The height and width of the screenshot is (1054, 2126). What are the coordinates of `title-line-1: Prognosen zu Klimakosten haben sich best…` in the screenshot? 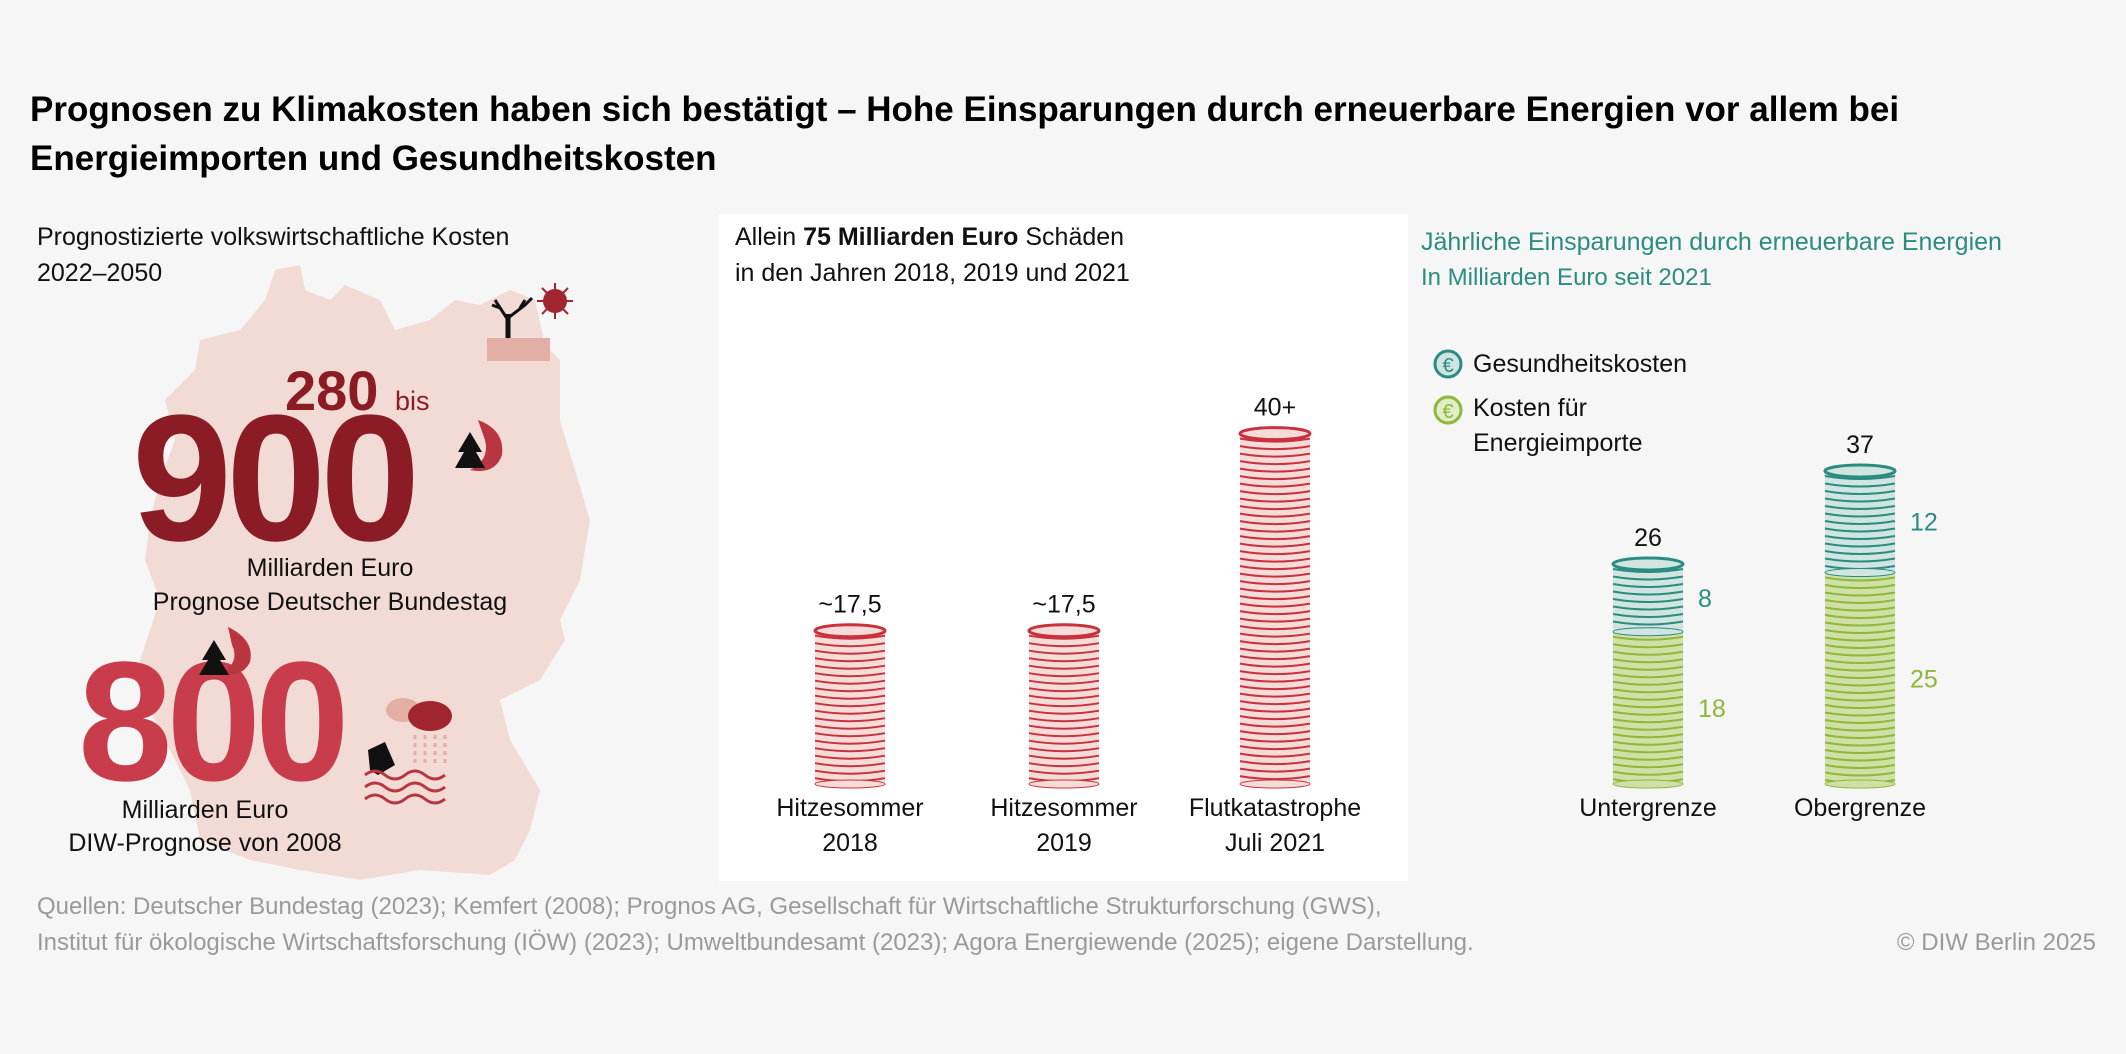 It's located at (964, 109).